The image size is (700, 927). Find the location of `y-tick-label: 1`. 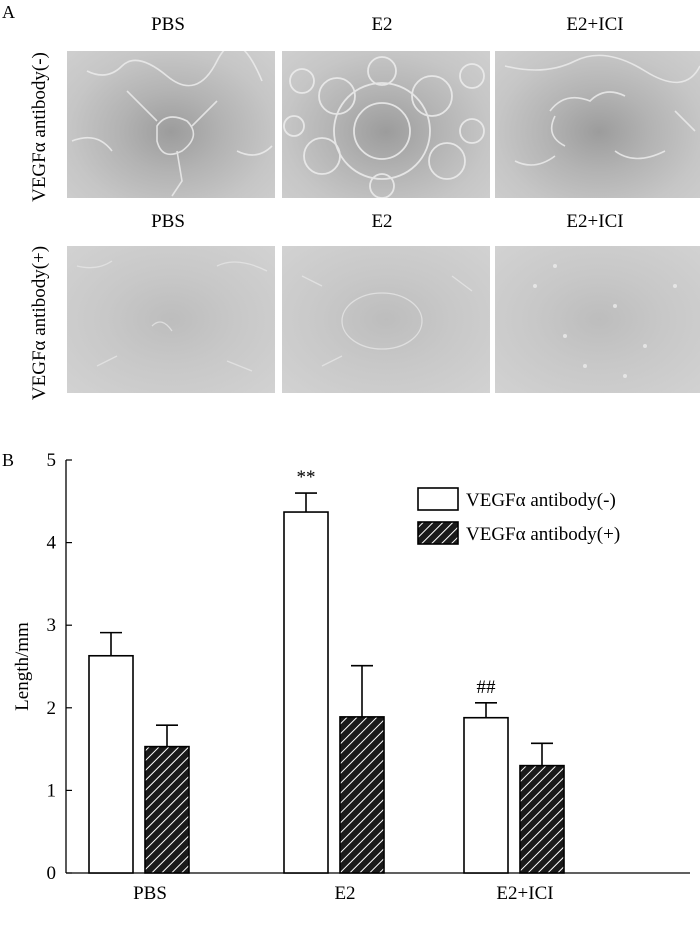

y-tick-label: 1 is located at coordinates (52, 790).